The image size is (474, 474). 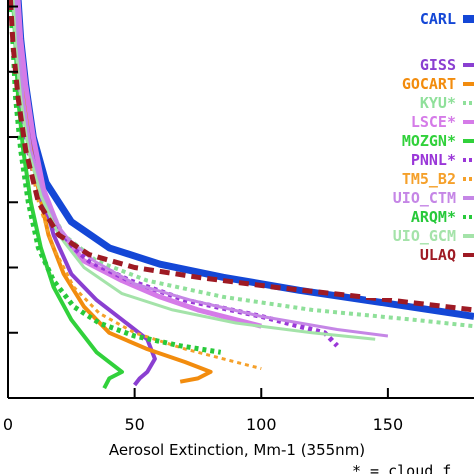 I want to click on legend-label-lsce: LSCE*, so click(x=433, y=122).